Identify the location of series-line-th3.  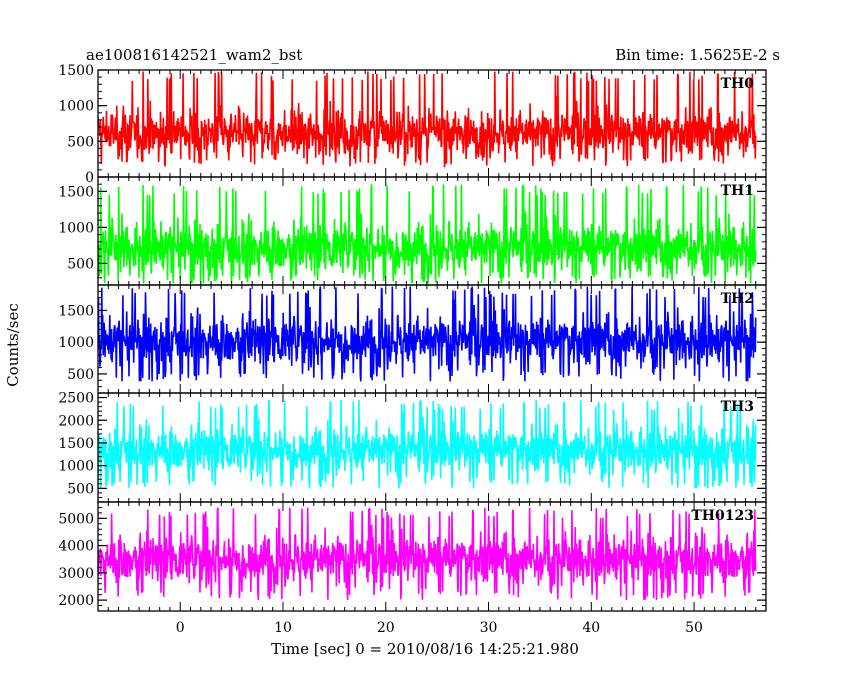
(427, 444).